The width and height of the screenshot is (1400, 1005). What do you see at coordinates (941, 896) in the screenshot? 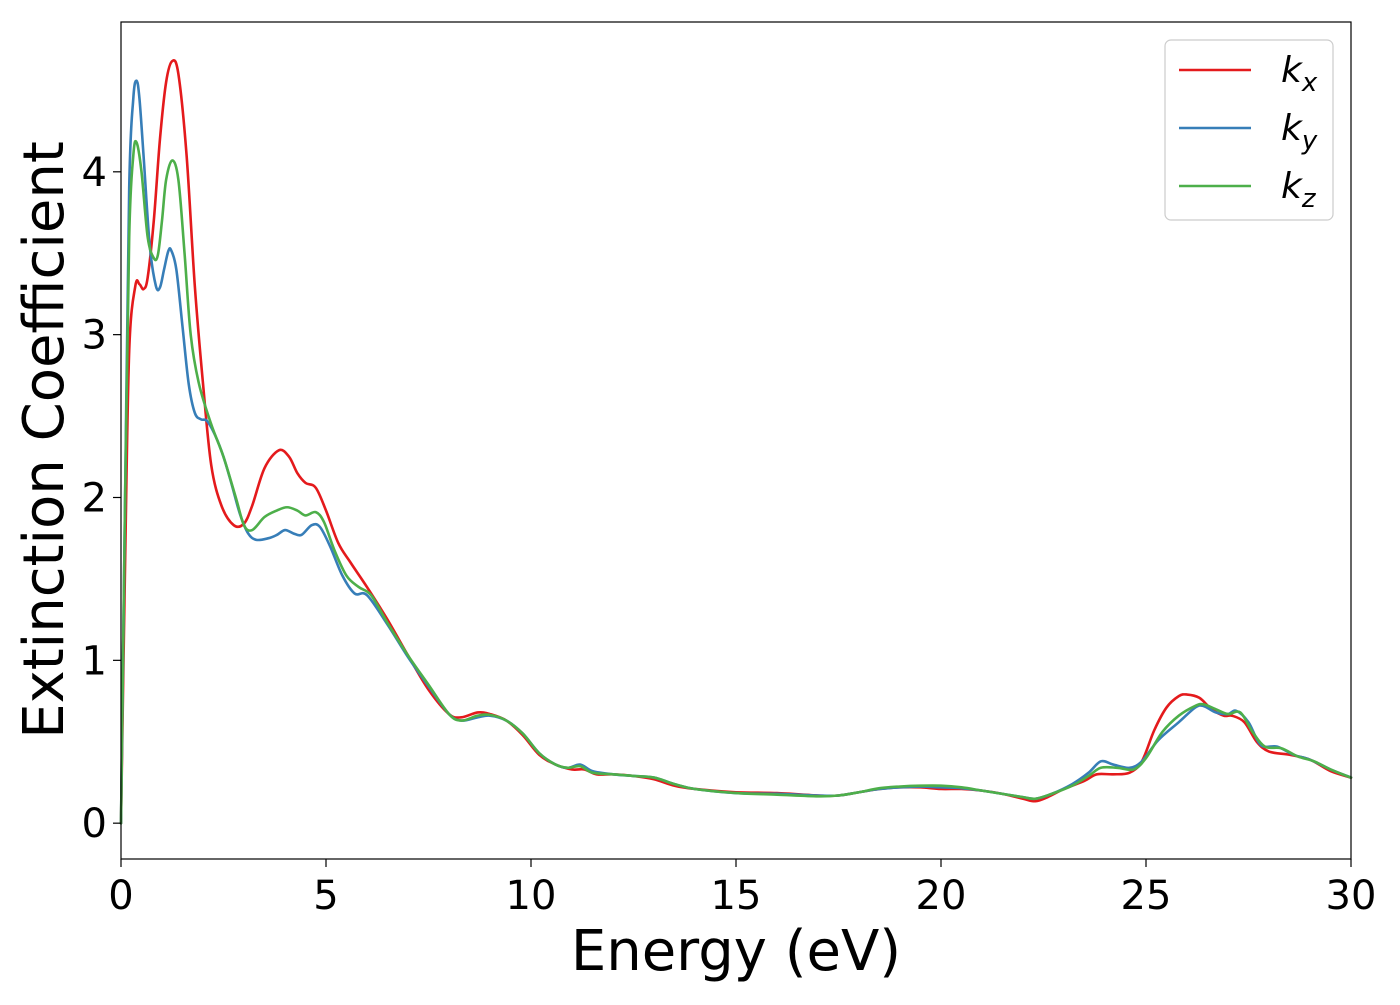
I see `x-tick-label: 20` at bounding box center [941, 896].